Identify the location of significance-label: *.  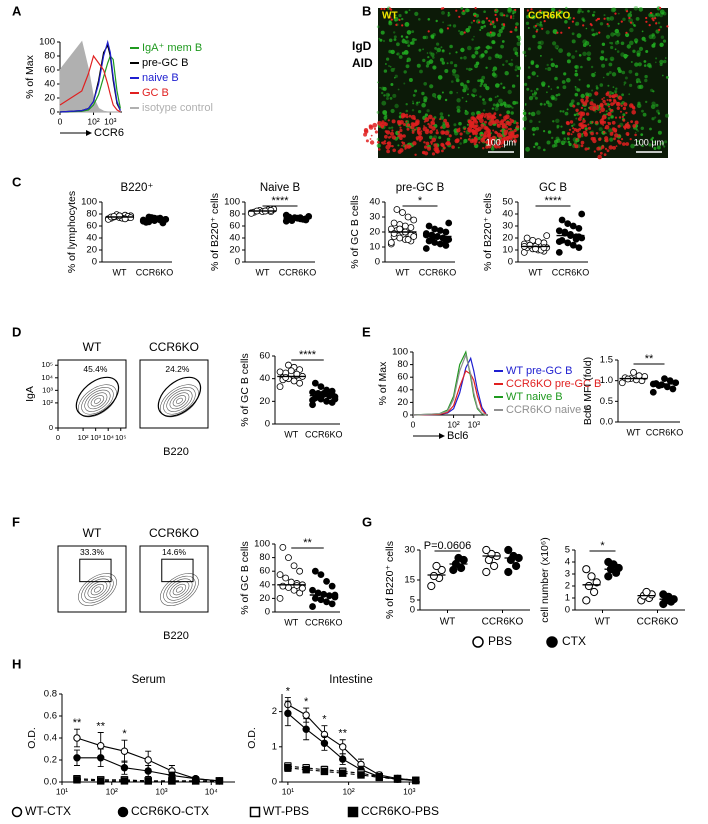
(306, 702).